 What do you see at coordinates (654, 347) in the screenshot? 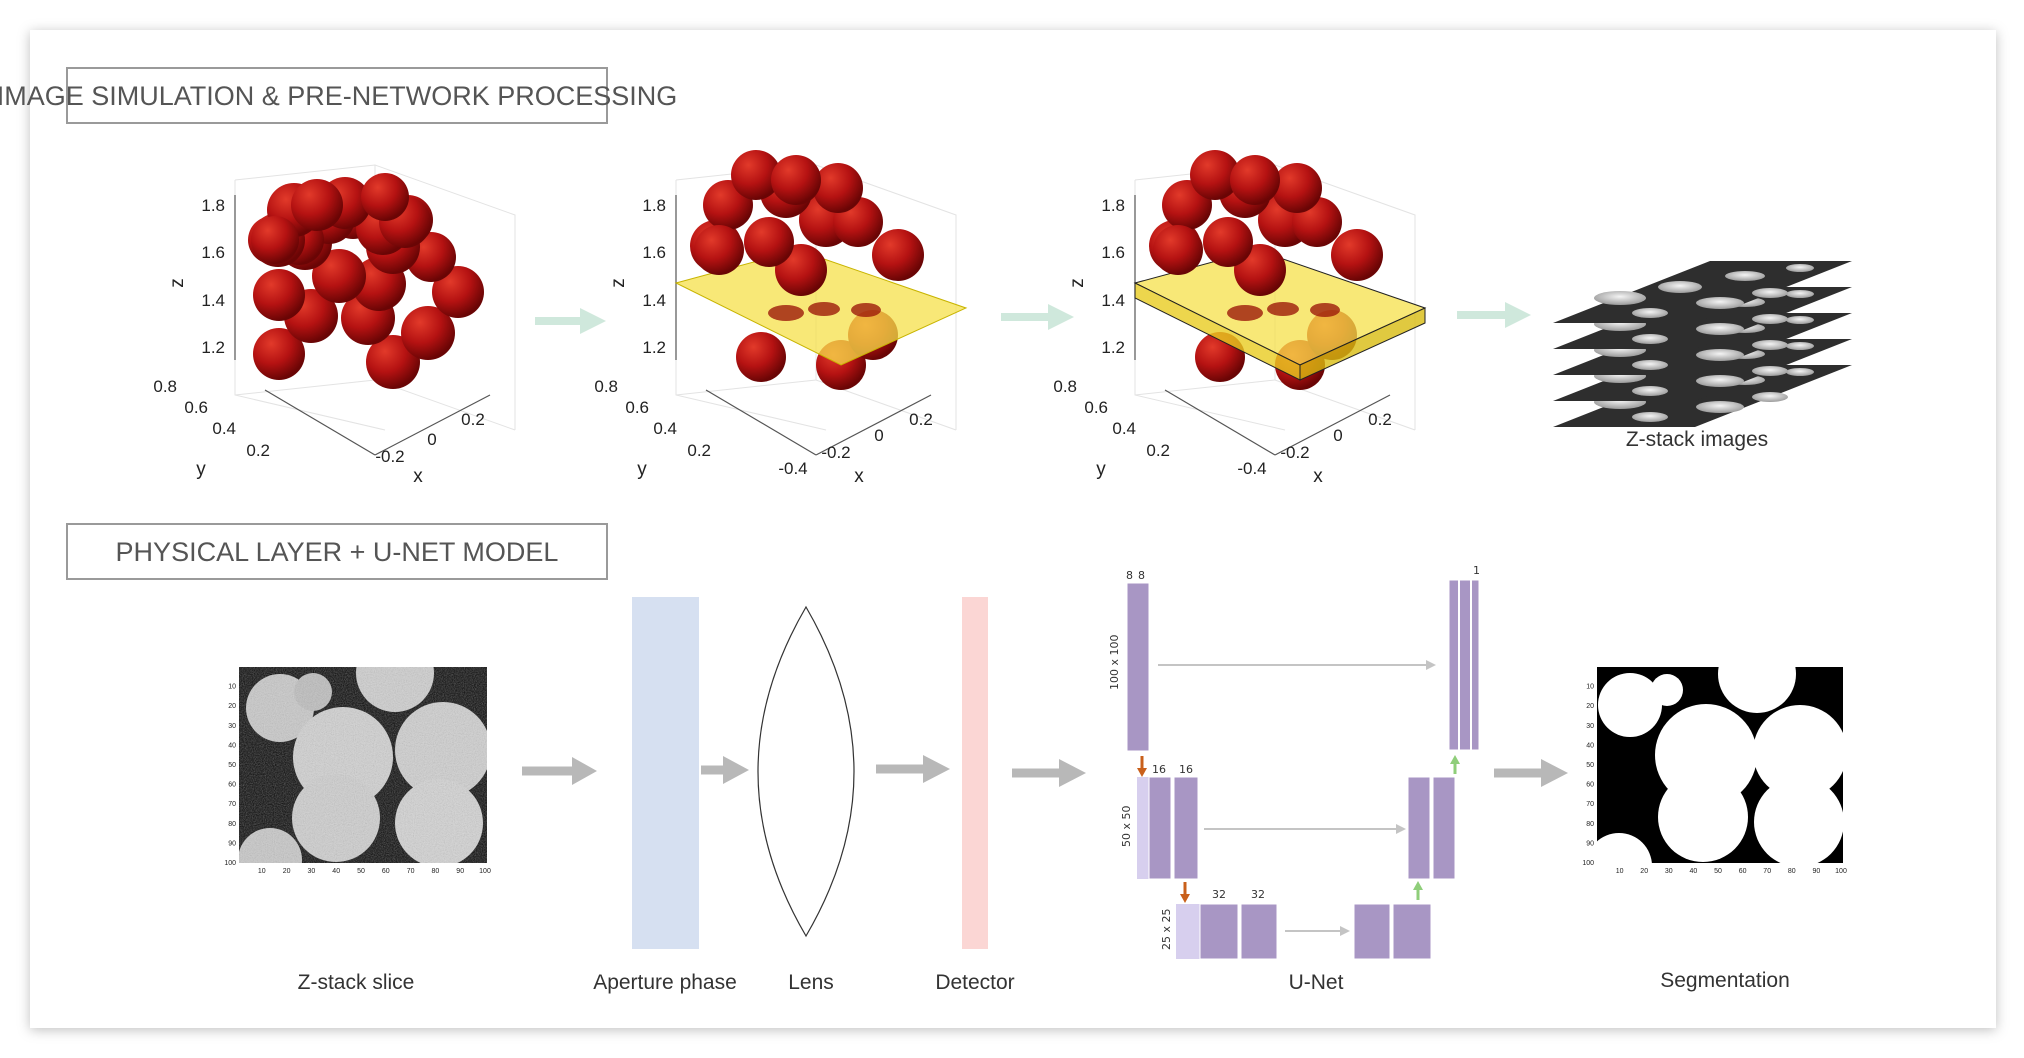
I see `z-tick-label: 1.2` at bounding box center [654, 347].